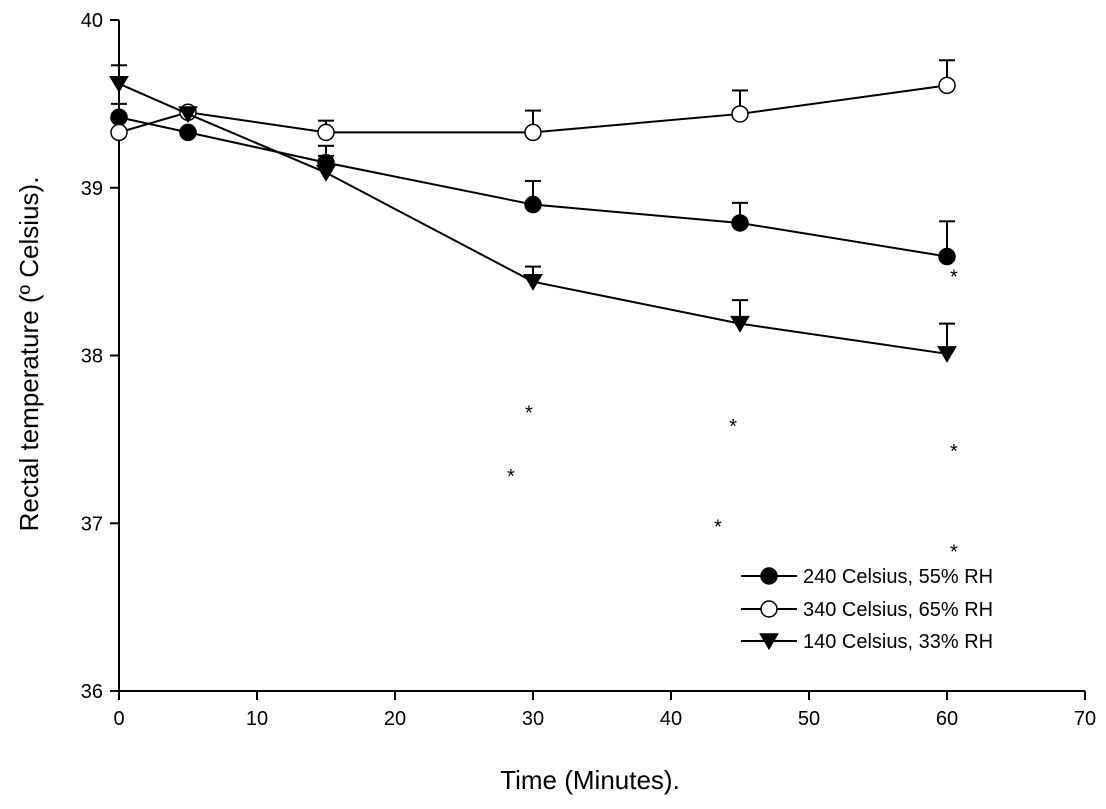 This screenshot has width=1106, height=809. I want to click on legend-label: 140 Celsius, 33% RH, so click(898, 642).